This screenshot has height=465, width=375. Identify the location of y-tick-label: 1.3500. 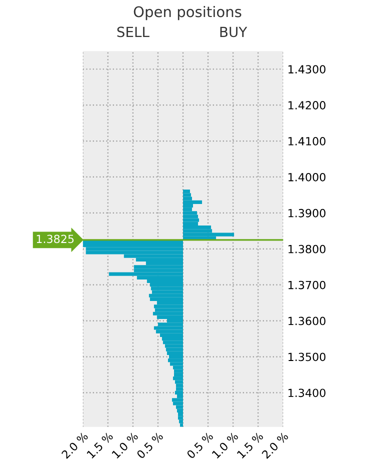
(307, 357).